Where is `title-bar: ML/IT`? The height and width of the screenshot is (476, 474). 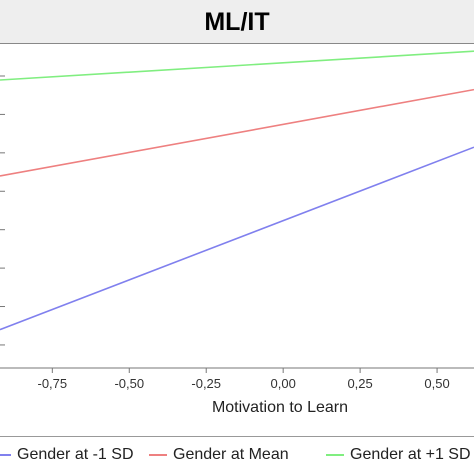
title-bar: ML/IT is located at coordinates (237, 22).